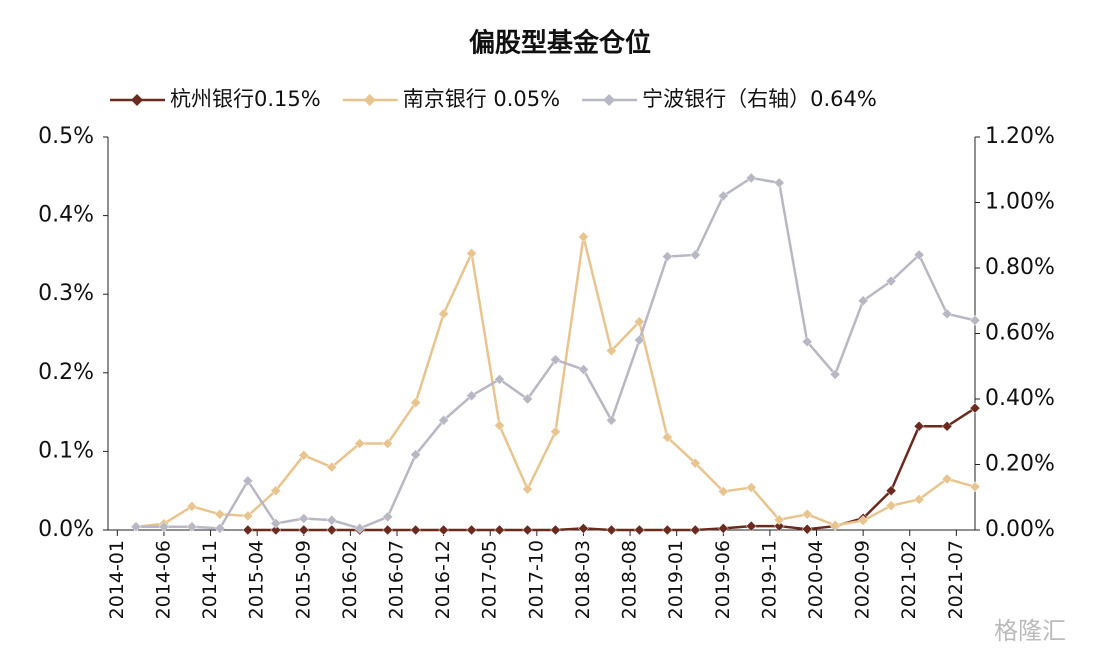 The width and height of the screenshot is (1102, 662). Describe the element at coordinates (66, 293) in the screenshot. I see `y-tick-label: 0.3%` at that location.